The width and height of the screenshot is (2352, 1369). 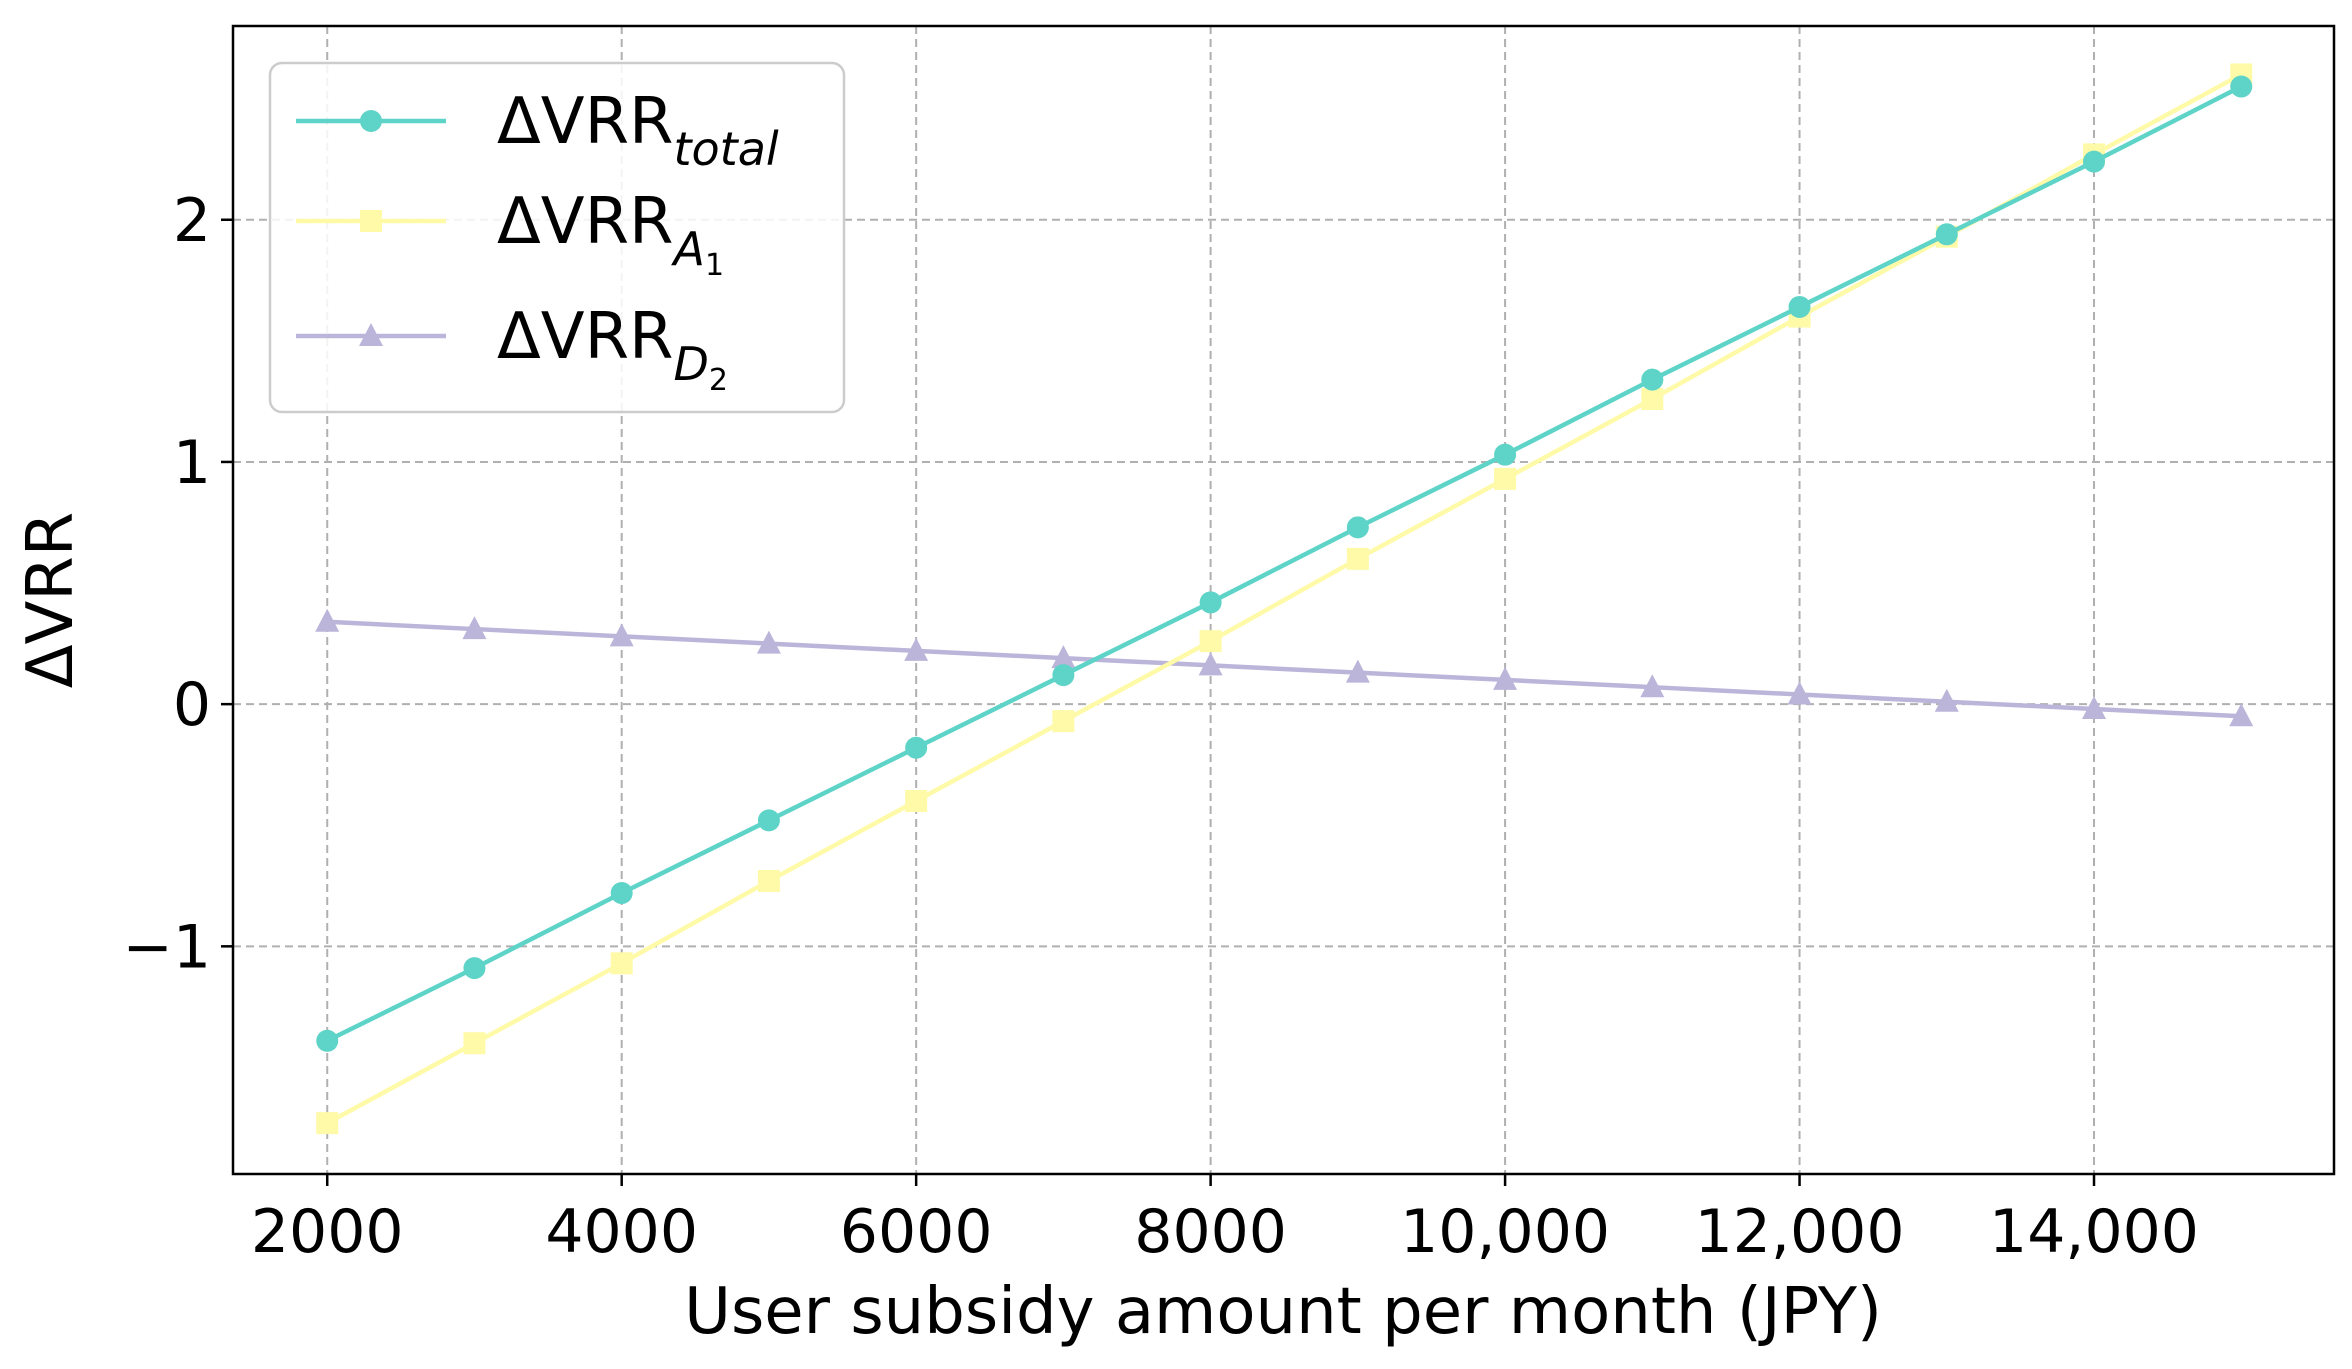 What do you see at coordinates (2094, 1232) in the screenshot?
I see `x-tick-label: 14,000` at bounding box center [2094, 1232].